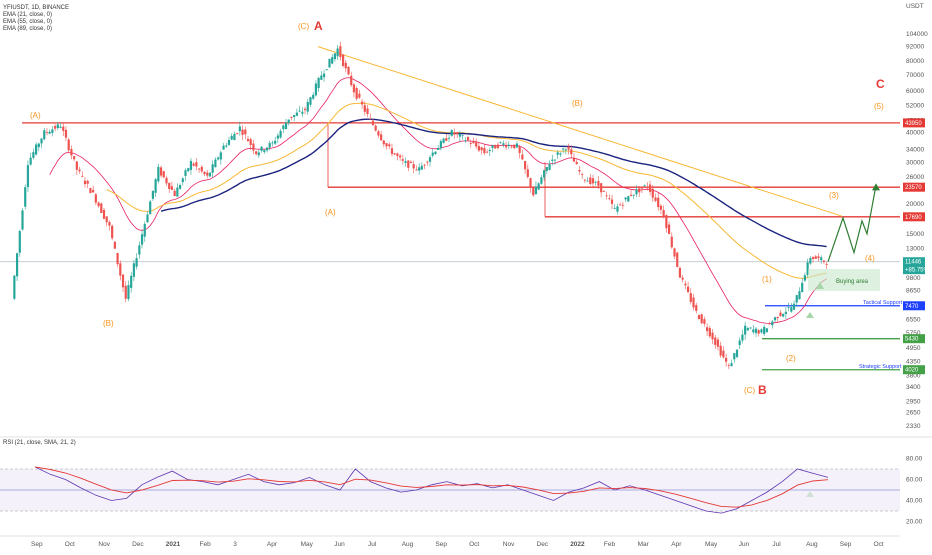  Describe the element at coordinates (543, 544) in the screenshot. I see `time-axis-tick: Dec` at that location.